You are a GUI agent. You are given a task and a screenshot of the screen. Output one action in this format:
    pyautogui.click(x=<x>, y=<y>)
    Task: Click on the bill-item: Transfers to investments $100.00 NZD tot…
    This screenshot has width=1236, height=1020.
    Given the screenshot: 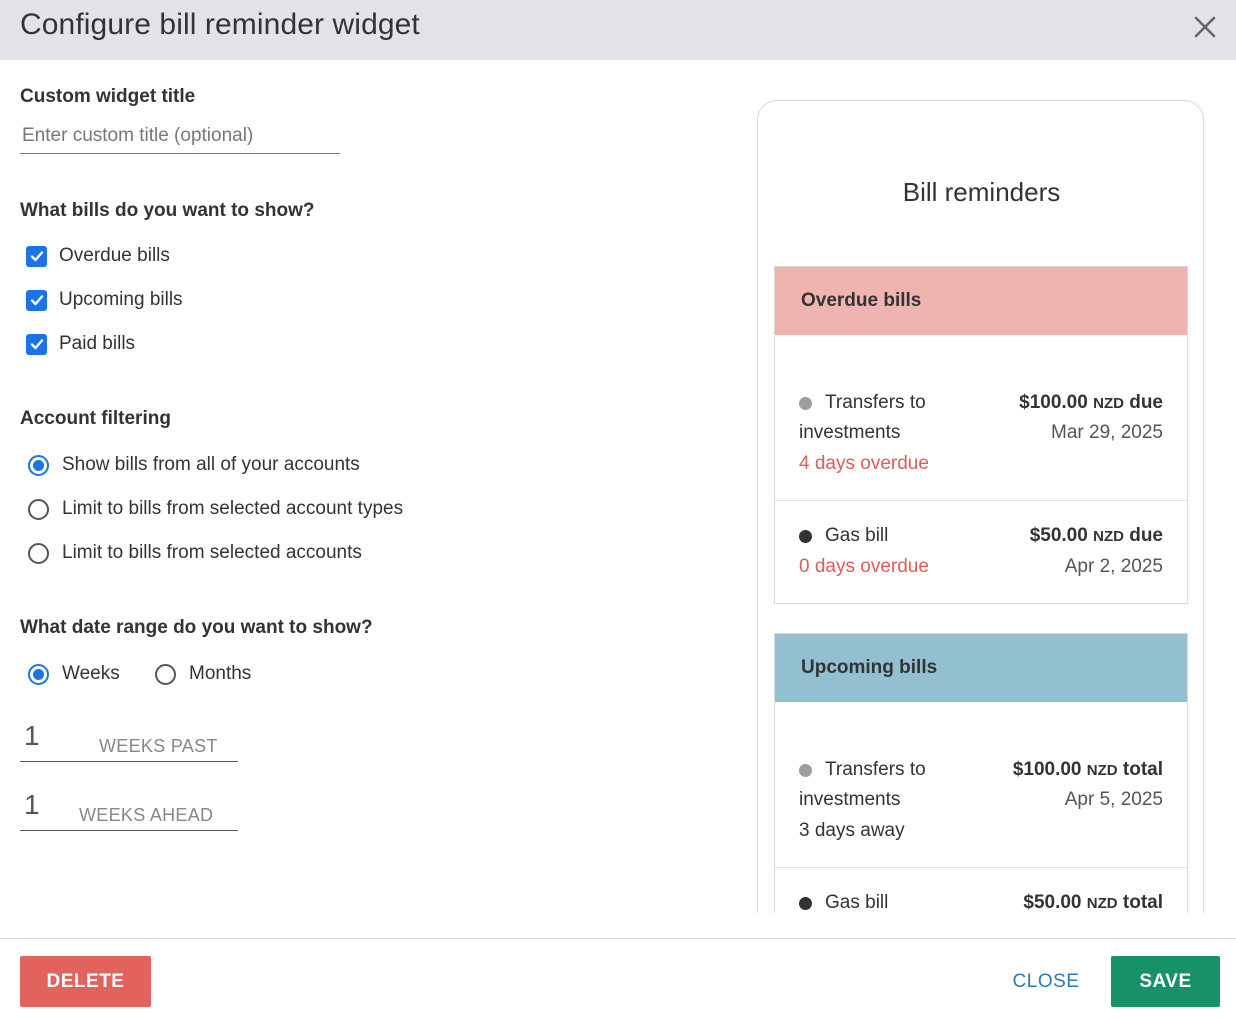 What is the action you would take?
    pyautogui.click(x=981, y=785)
    